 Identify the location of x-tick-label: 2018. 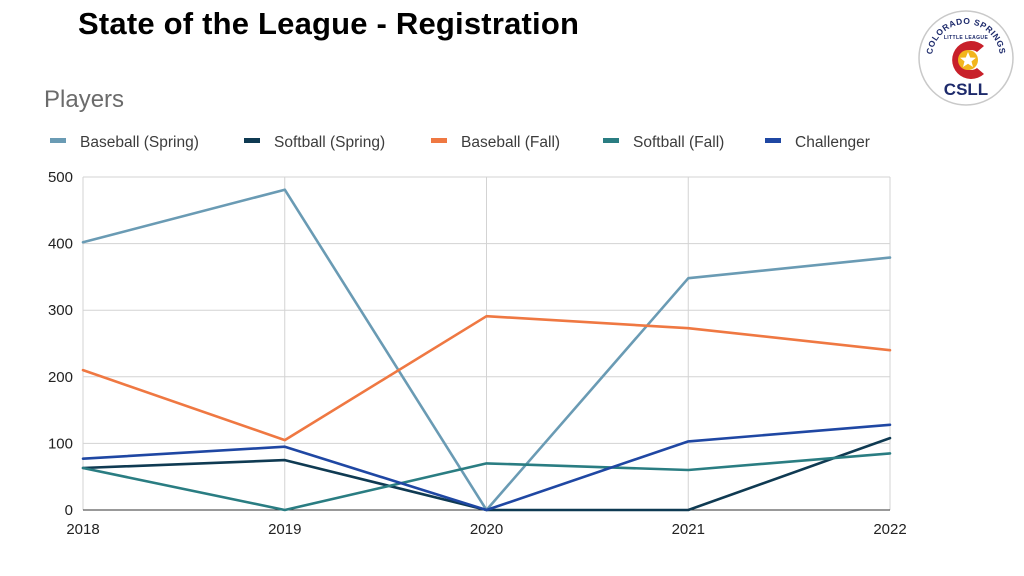
(82, 529).